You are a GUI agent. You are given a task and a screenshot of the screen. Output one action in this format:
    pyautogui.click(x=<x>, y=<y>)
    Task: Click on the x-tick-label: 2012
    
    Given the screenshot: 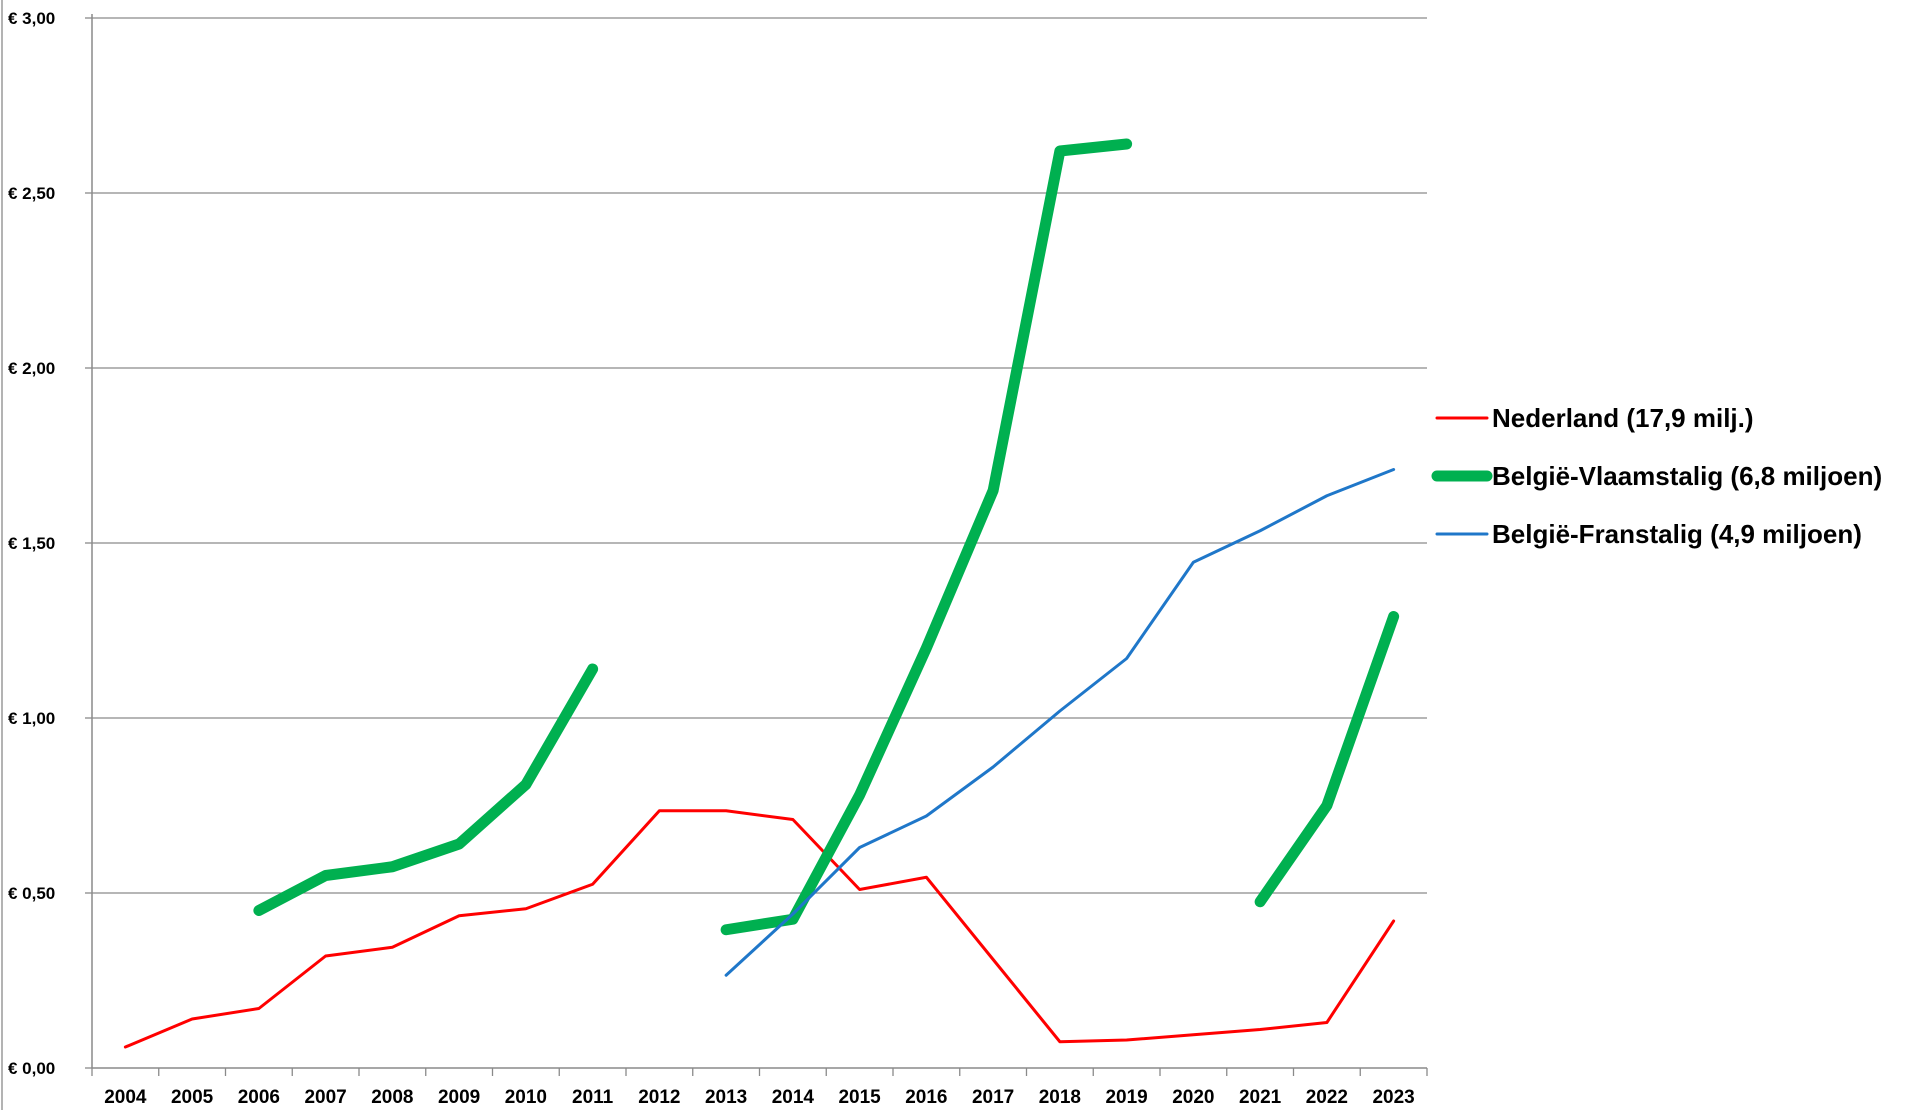 What is the action you would take?
    pyautogui.click(x=659, y=1097)
    